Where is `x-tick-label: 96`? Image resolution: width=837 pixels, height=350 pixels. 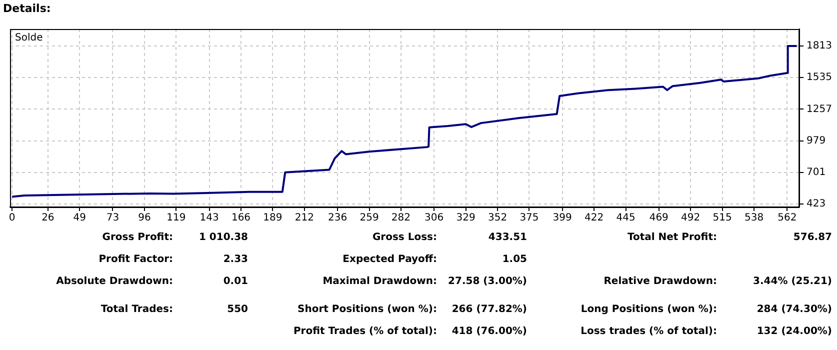 x-tick-label: 96 is located at coordinates (144, 218).